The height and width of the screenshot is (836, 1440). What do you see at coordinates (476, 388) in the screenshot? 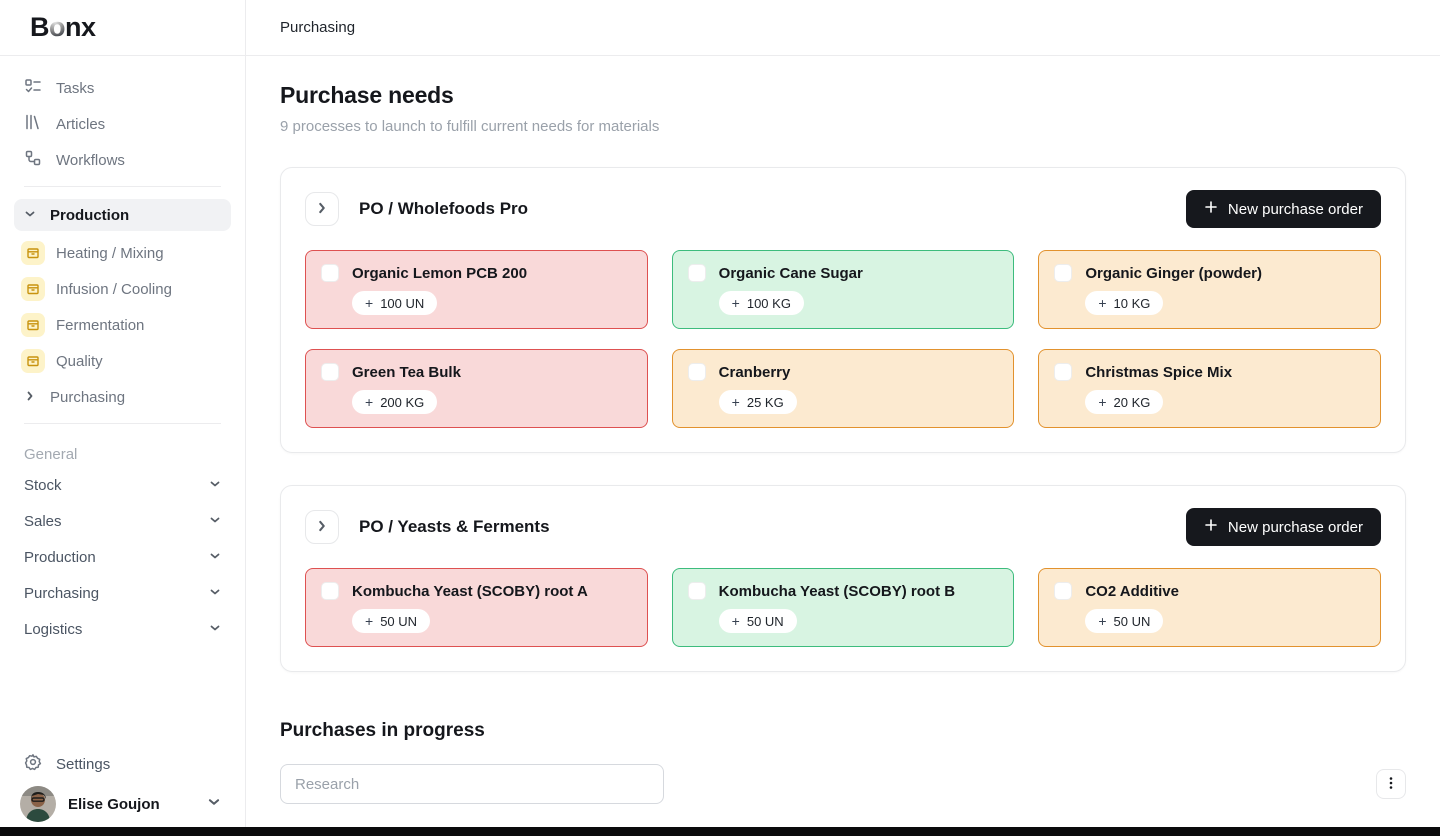
I see `need-card: Green Tea Bulk +200 KG` at bounding box center [476, 388].